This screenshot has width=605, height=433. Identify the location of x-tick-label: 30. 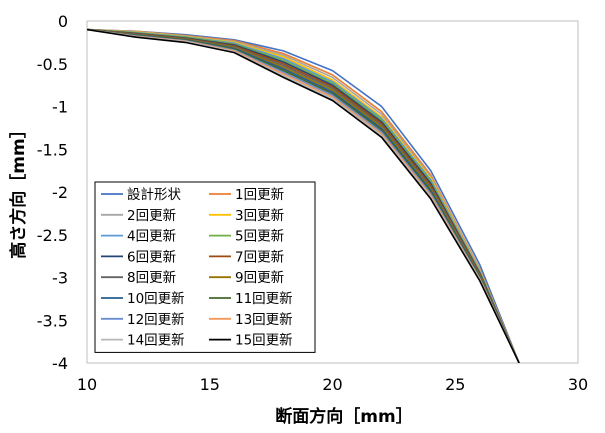
(578, 384).